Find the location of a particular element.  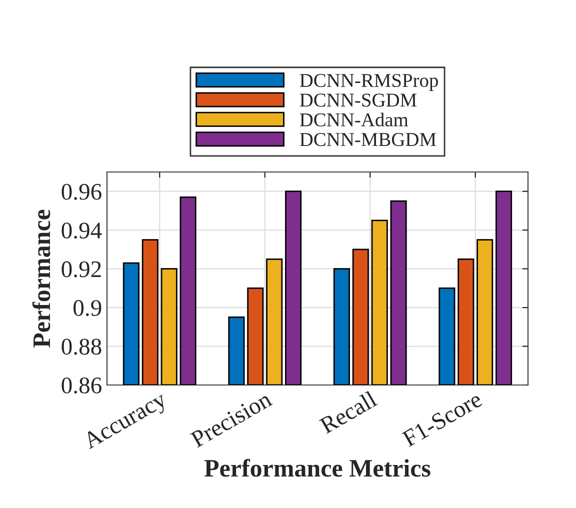

y-tick-label: 0.9 is located at coordinates (88, 308).